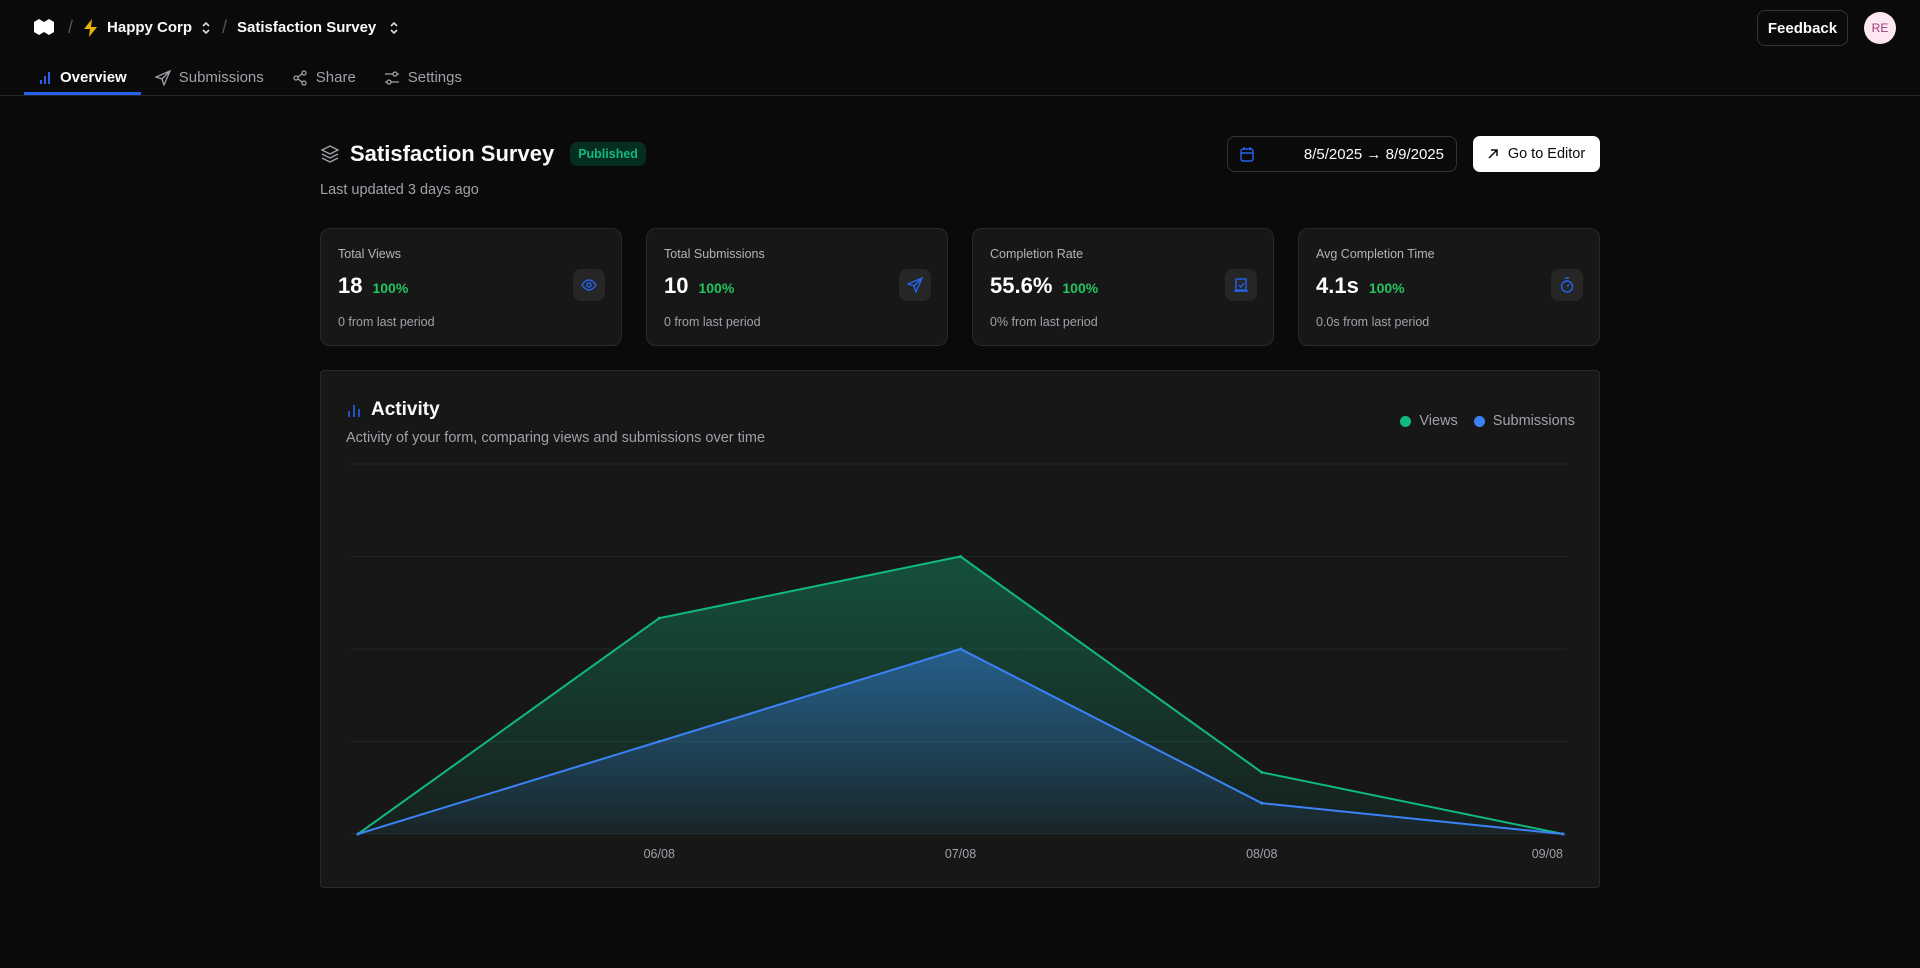  What do you see at coordinates (1373, 154) in the screenshot?
I see `date-range-value: 8/5/2025 → 8/9/2025` at bounding box center [1373, 154].